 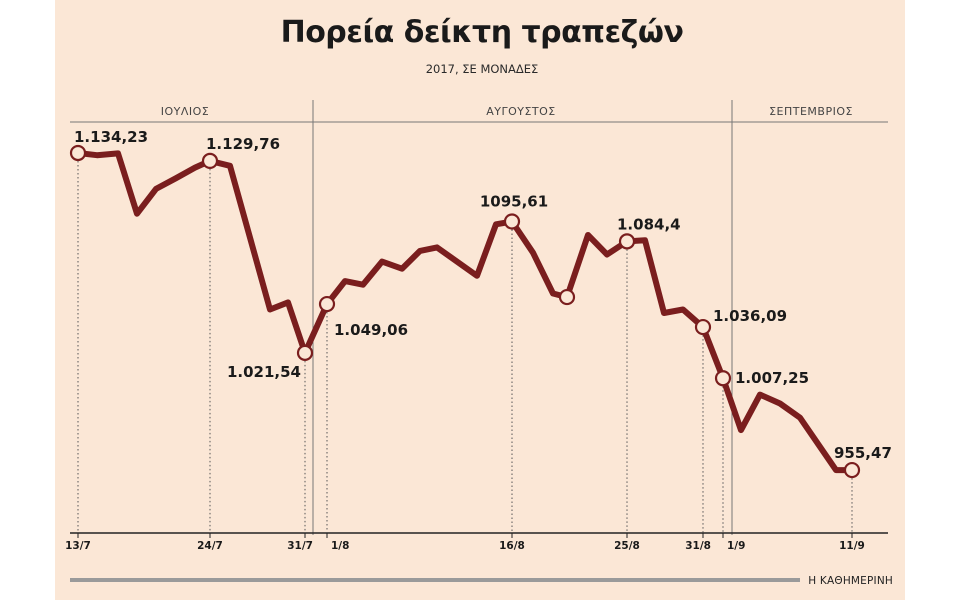 What do you see at coordinates (811, 111) in the screenshot?
I see `month-label-september: ΣΕΠΤΕΜΒΡΙΟΣ` at bounding box center [811, 111].